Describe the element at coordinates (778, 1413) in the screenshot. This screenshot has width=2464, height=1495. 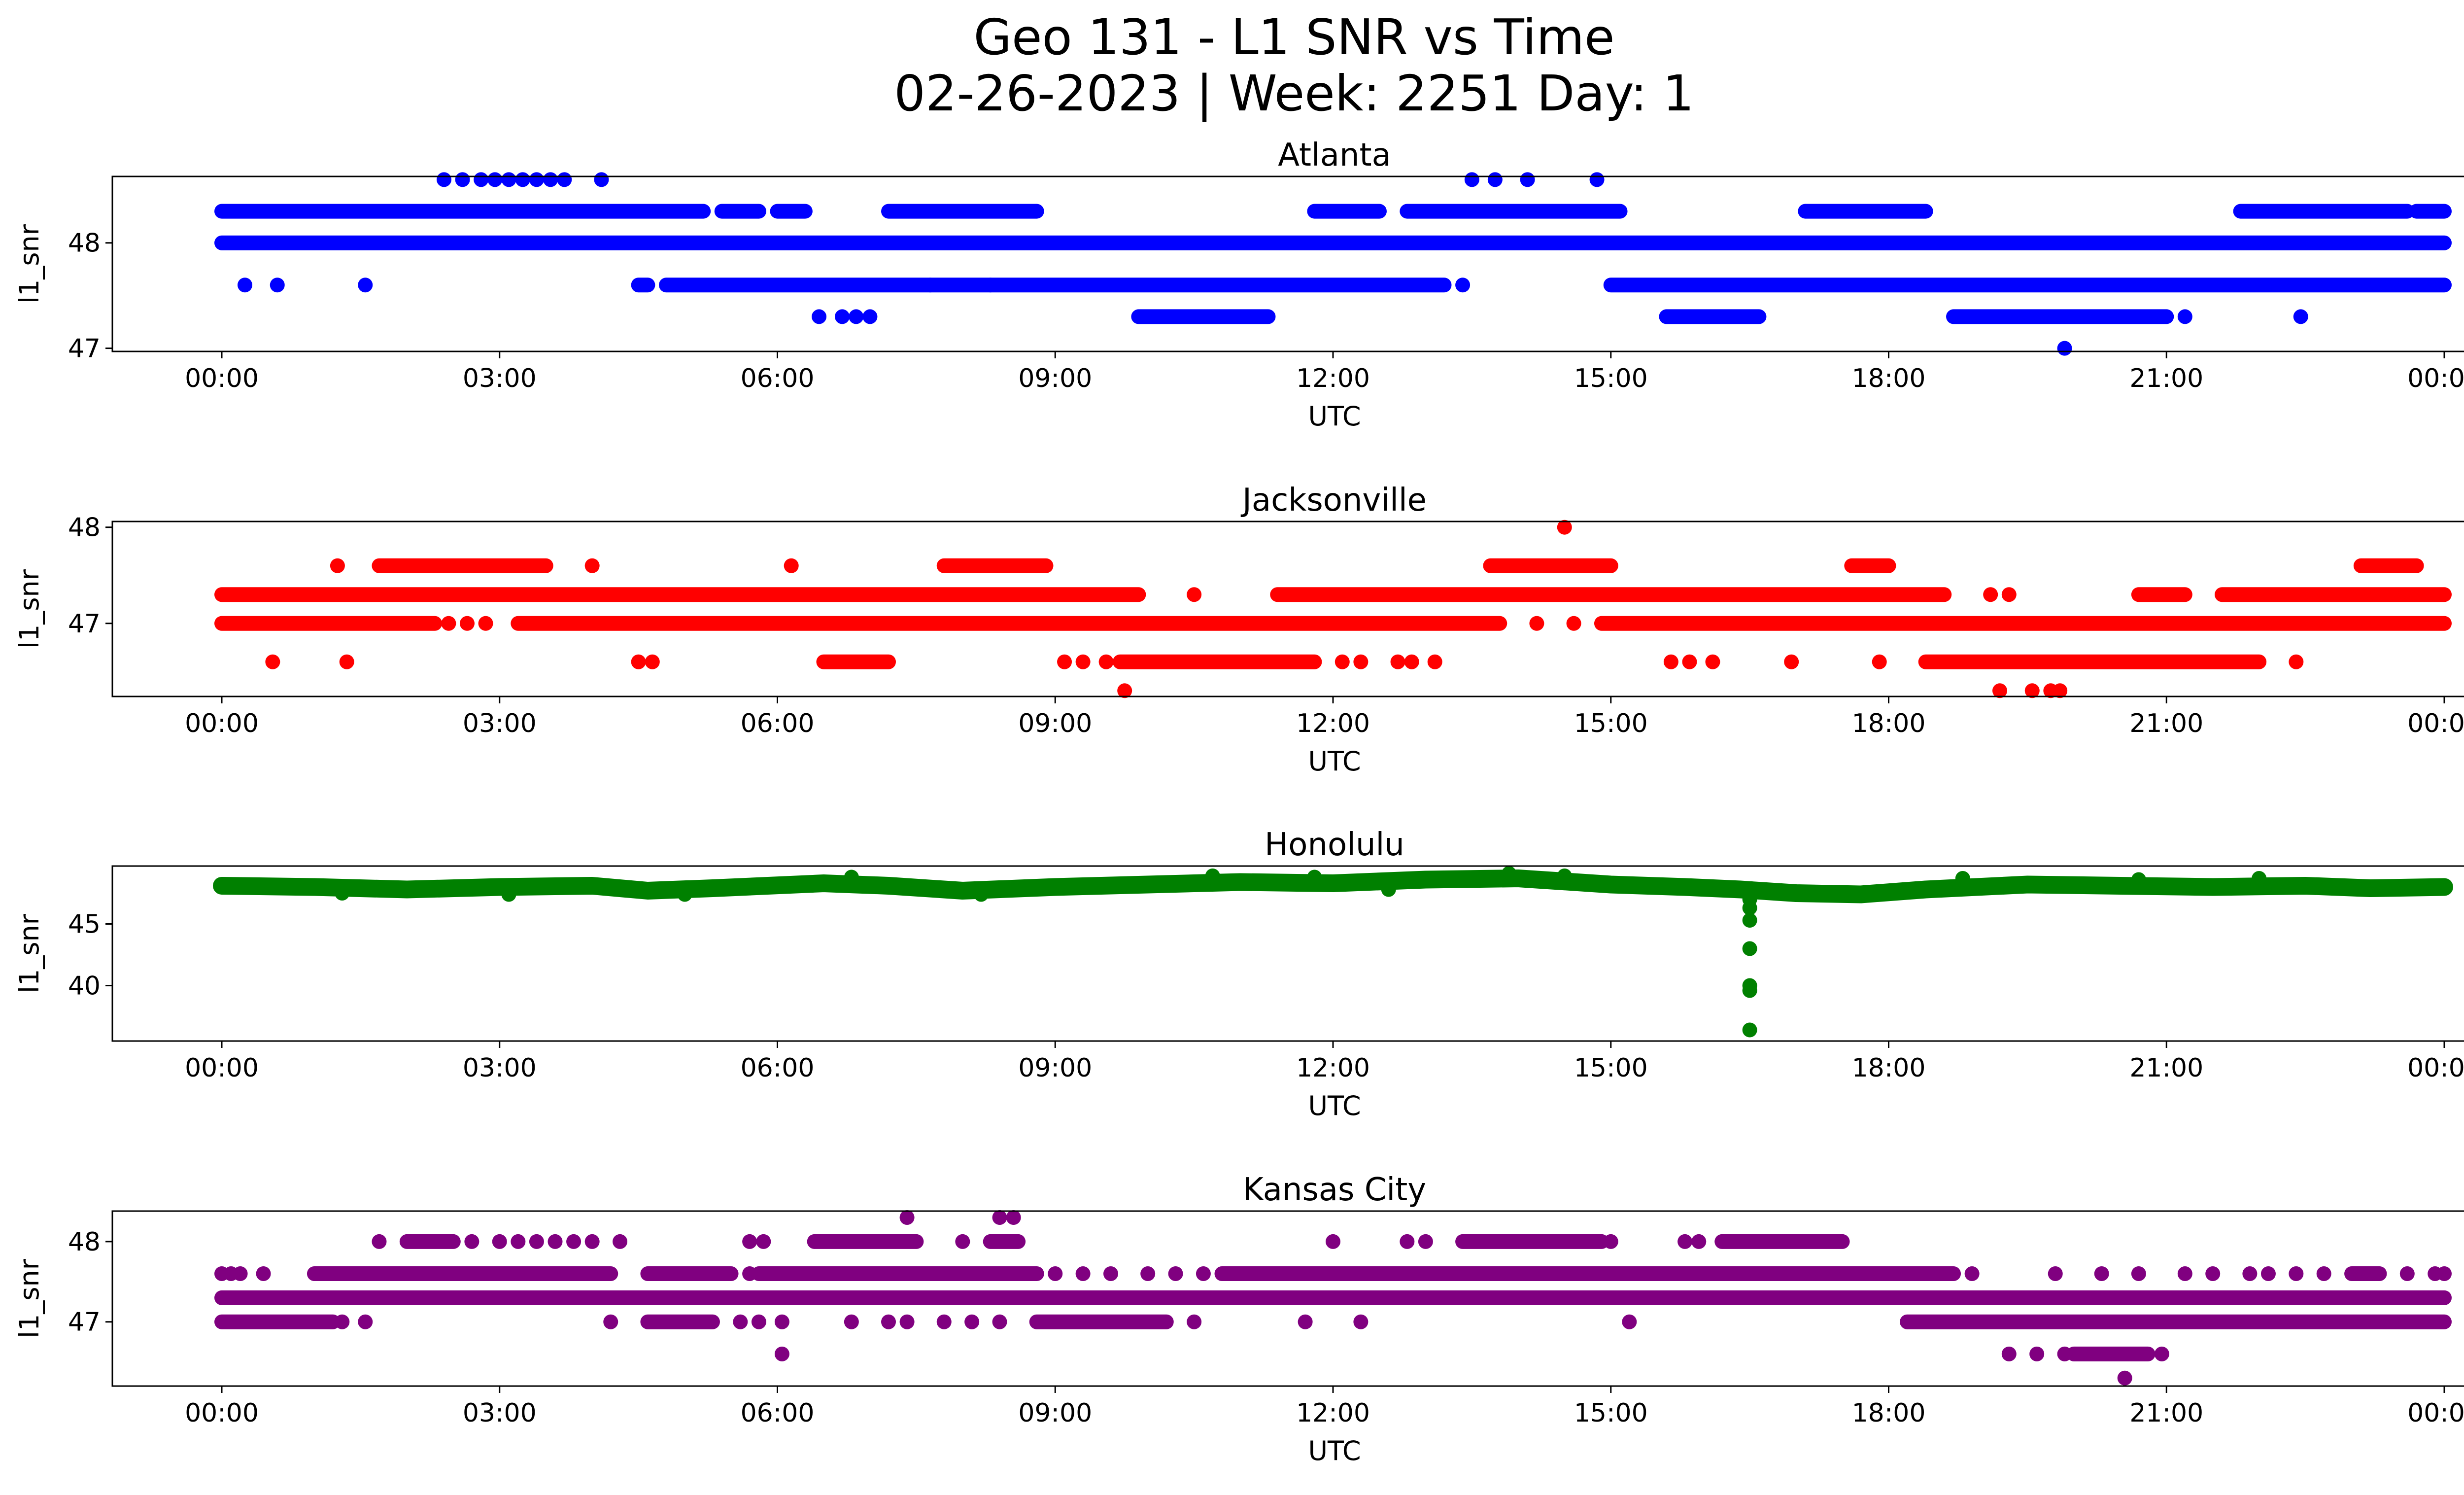
I see `x-tick-label: 06:00` at that location.